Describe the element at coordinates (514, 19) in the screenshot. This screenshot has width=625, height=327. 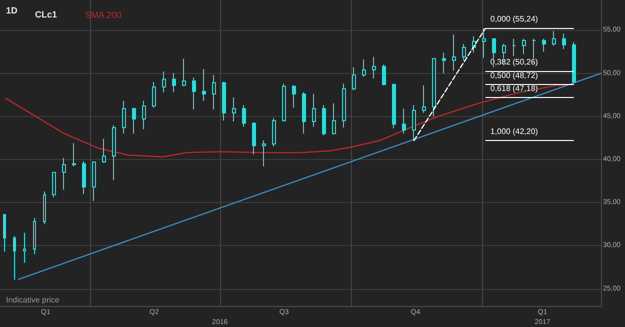
I see `ref-line-label: 0,000 (55,24)` at that location.